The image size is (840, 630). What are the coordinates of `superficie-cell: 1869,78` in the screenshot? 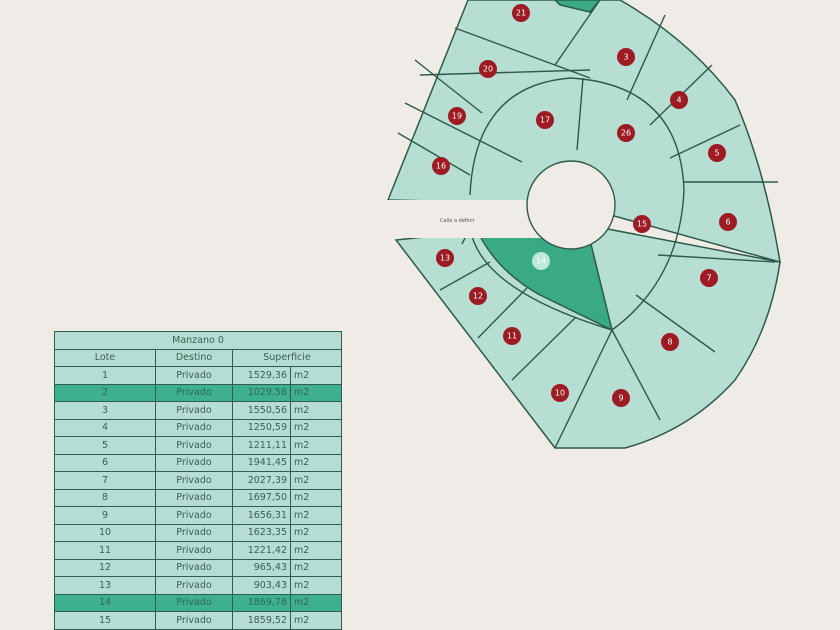 It's located at (261, 602).